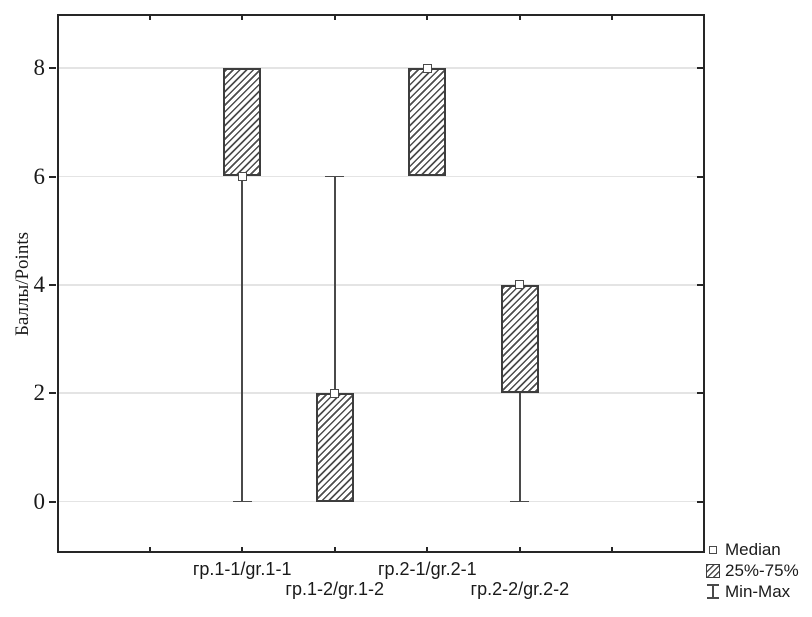  Describe the element at coordinates (753, 549) in the screenshot. I see `legend-label-median: Median` at that location.